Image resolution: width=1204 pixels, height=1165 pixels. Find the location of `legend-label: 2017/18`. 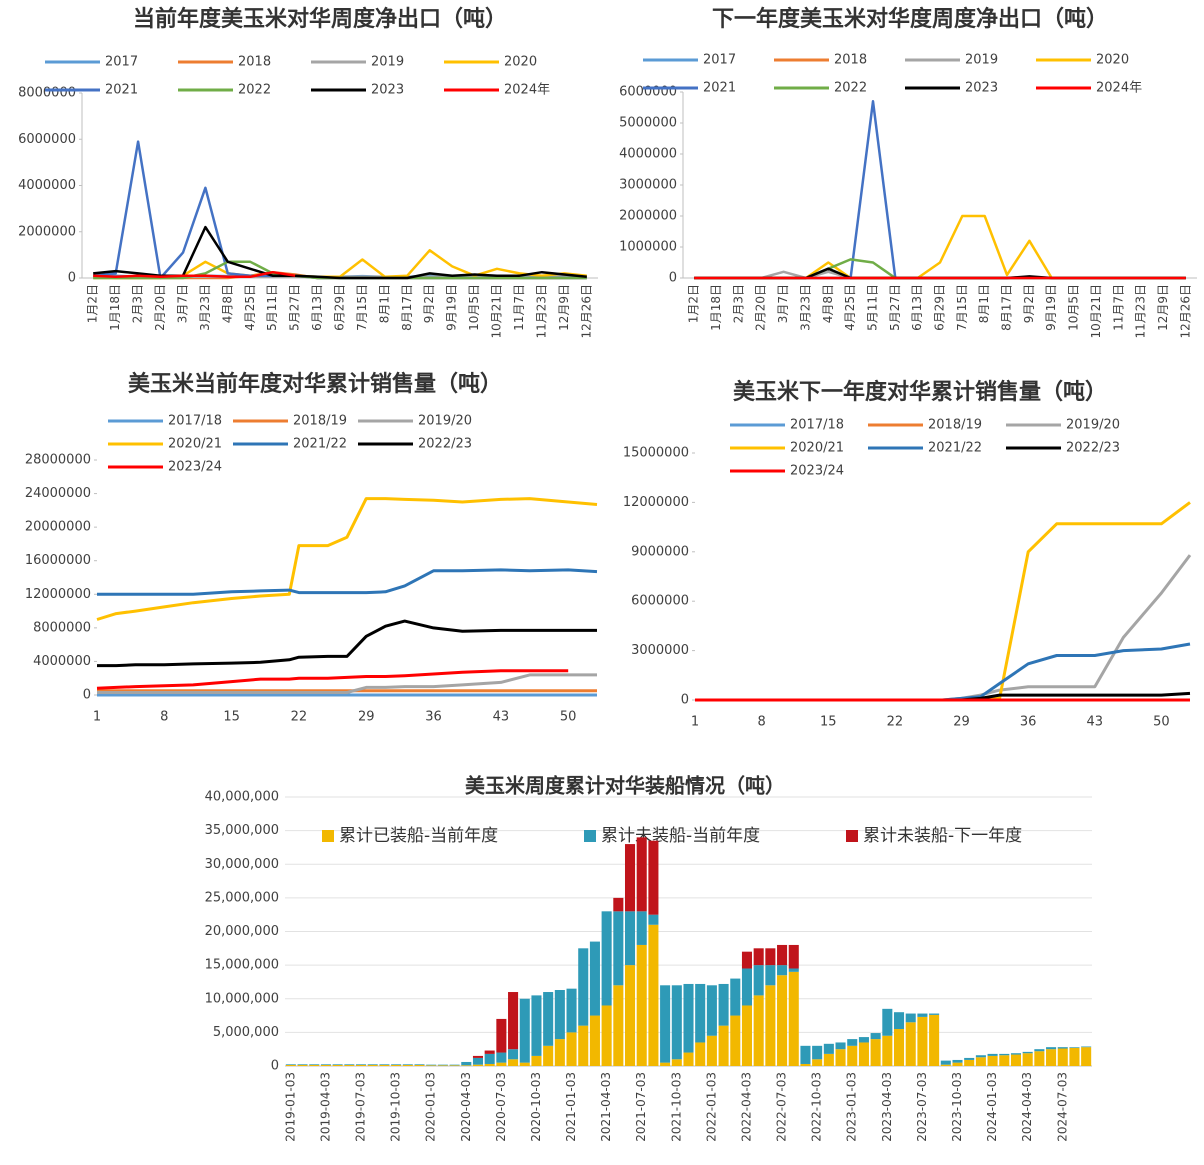

legend-label: 2017/18 is located at coordinates (817, 425).